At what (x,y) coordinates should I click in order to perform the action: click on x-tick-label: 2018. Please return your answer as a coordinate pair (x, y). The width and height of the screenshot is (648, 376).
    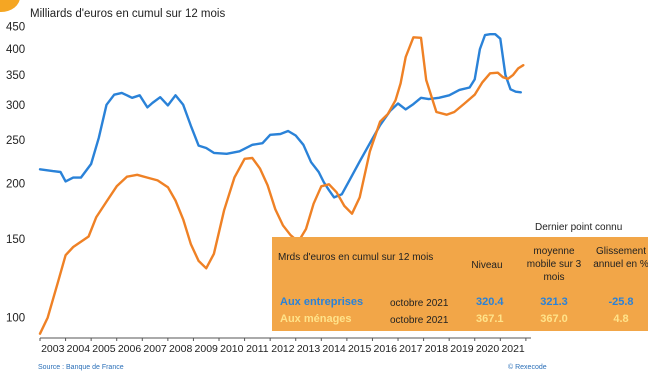
    Looking at the image, I should click on (437, 349).